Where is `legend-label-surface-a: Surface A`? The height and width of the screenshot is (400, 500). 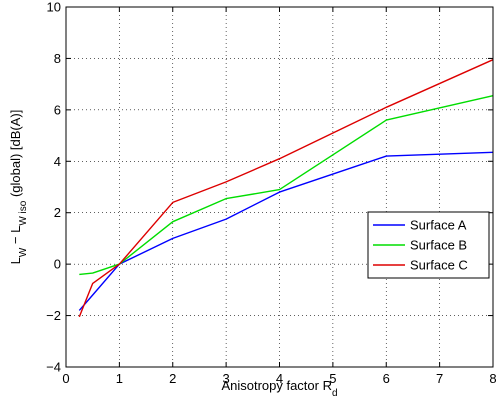 legend-label-surface-a: Surface A is located at coordinates (438, 225).